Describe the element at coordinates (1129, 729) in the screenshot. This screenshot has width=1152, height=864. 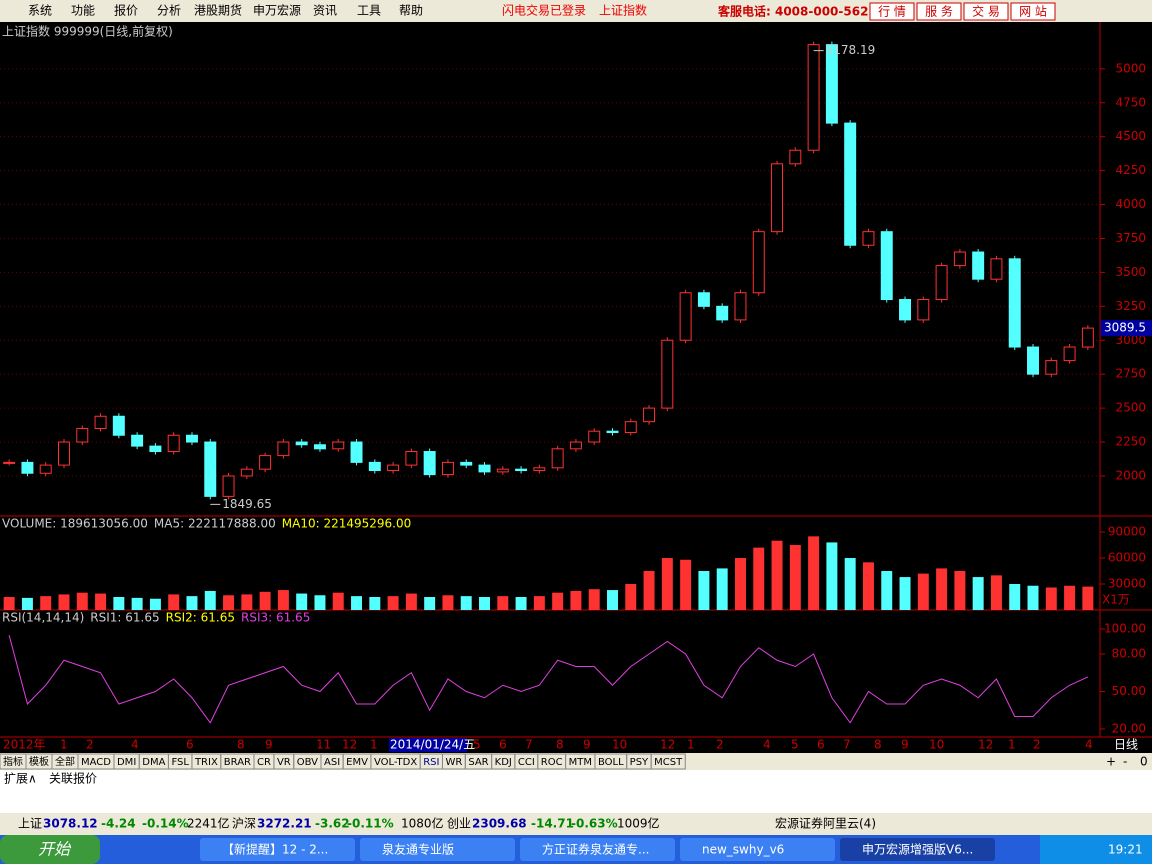
I see `y-tick-label: 20.00` at that location.